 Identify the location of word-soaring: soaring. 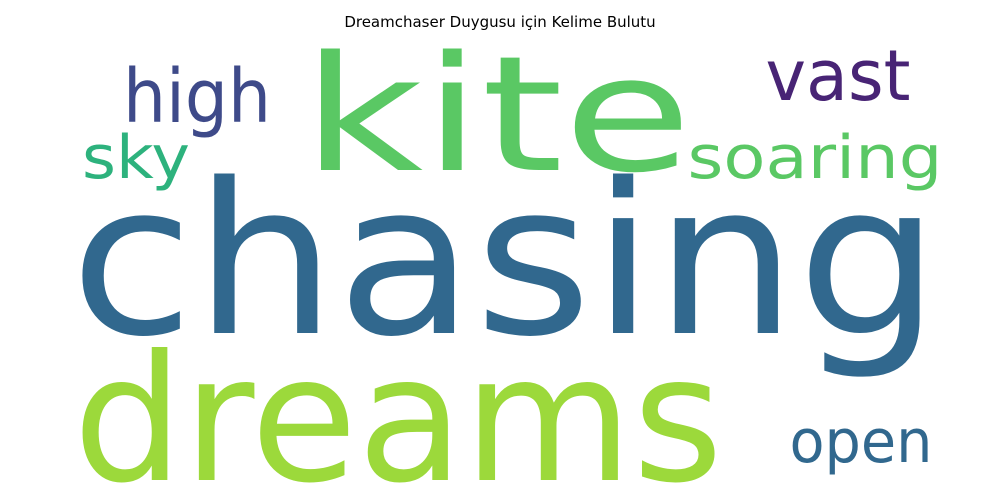
(815, 158).